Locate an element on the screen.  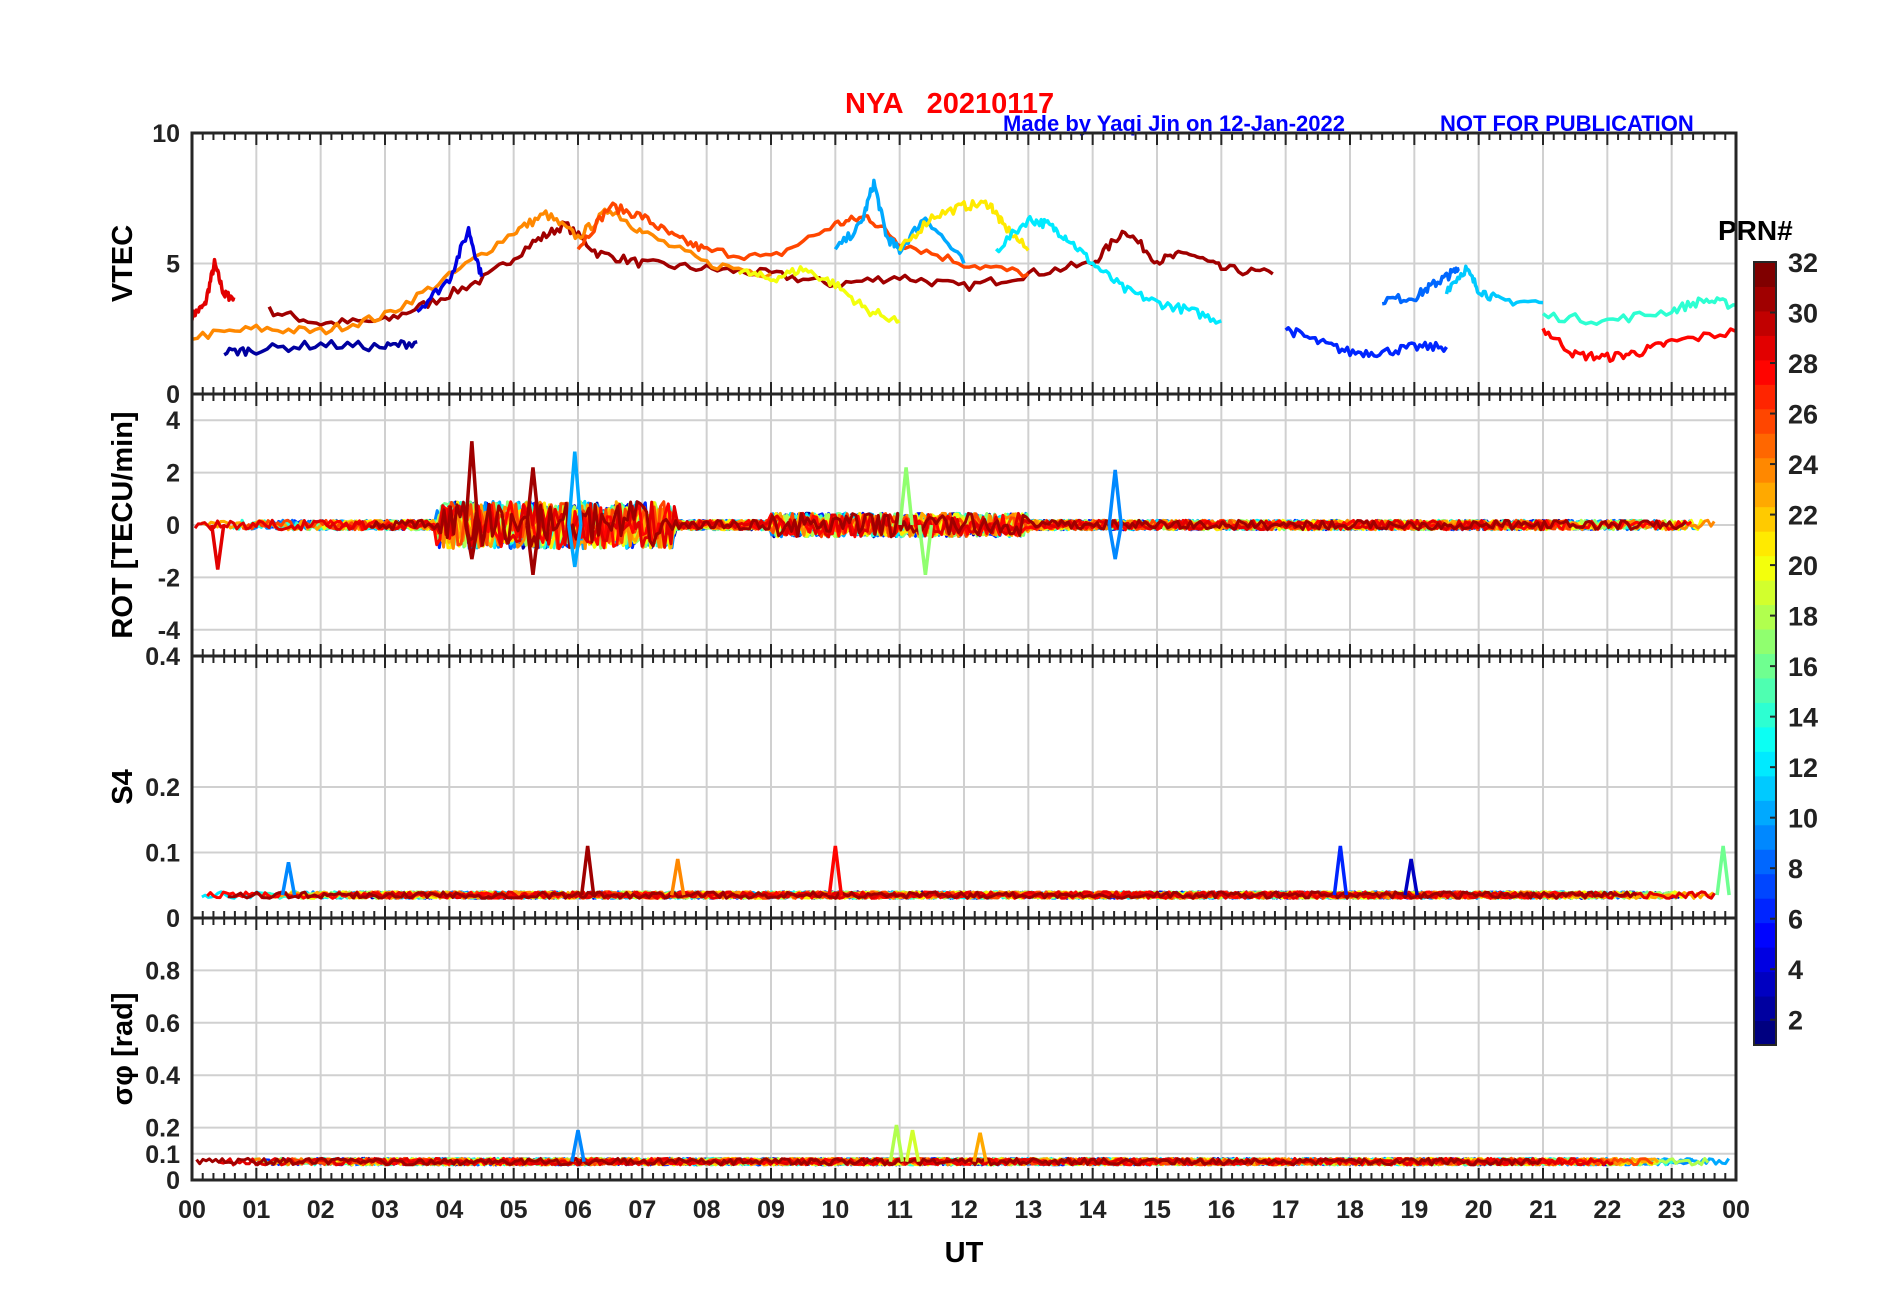
y-tick-label: 0.6 is located at coordinates (162, 1024).